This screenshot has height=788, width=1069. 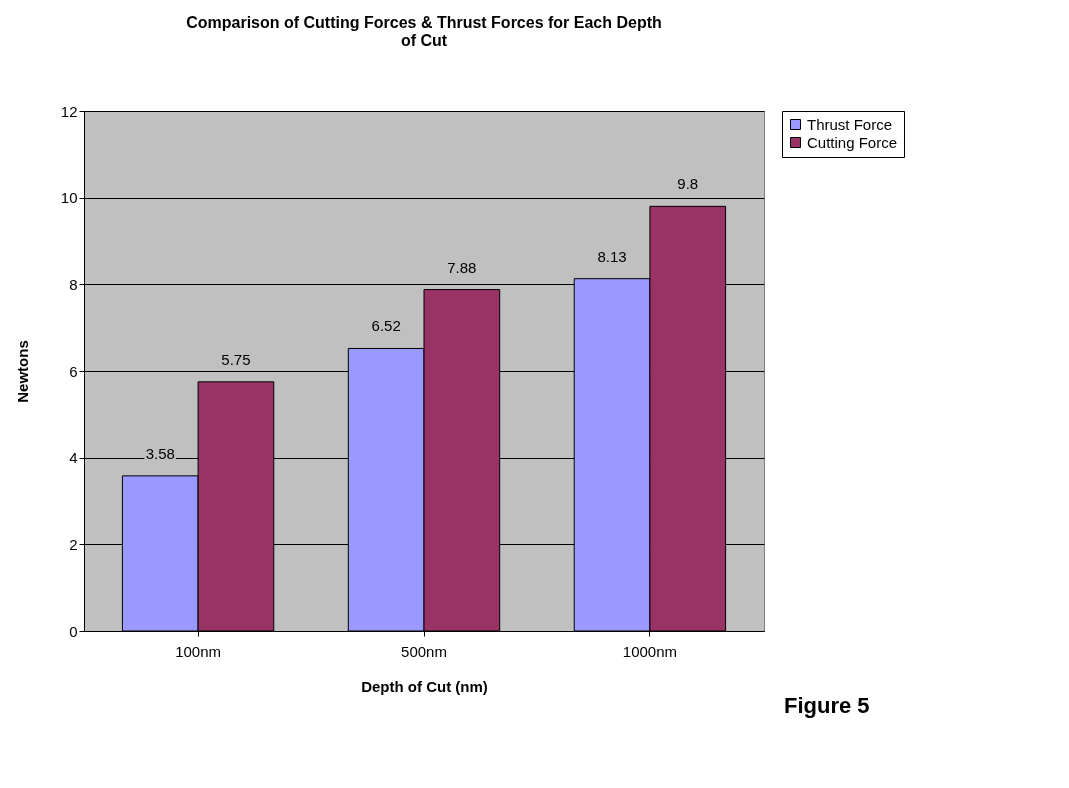 I want to click on y-tick-label: 2, so click(x=73, y=544).